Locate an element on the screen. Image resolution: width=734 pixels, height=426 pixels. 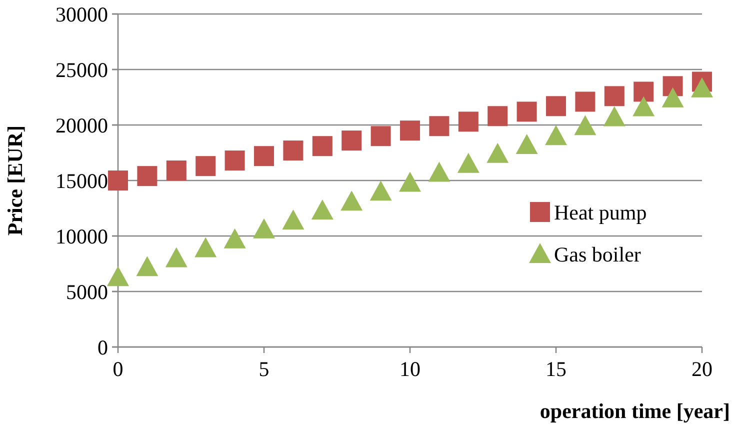
x-tick-label: 15 is located at coordinates (556, 369).